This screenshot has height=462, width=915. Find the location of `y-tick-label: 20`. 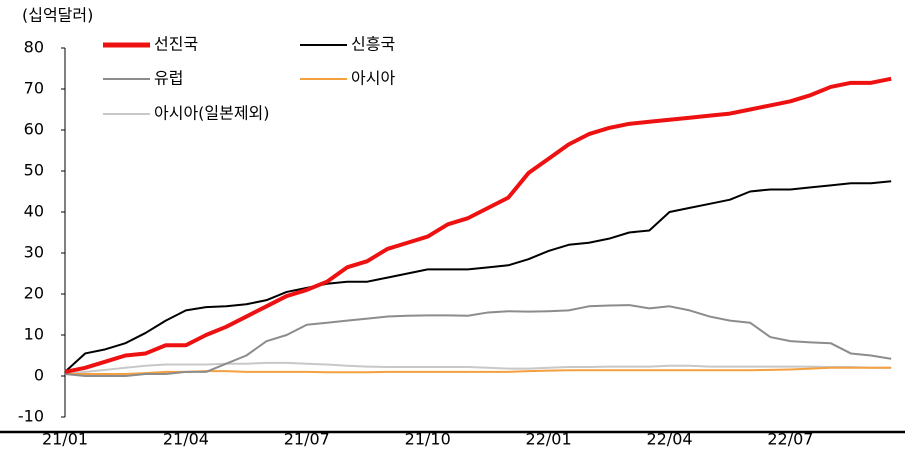

y-tick-label: 20 is located at coordinates (34, 293).